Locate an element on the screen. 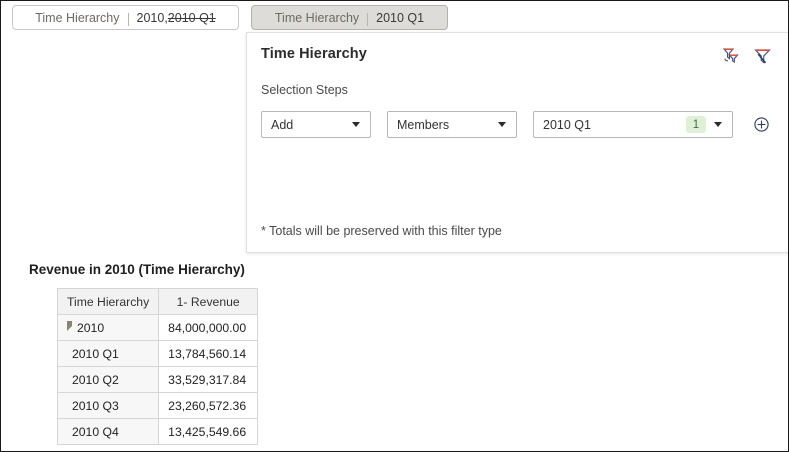 Image resolution: width=789 pixels, height=452 pixels. table-header-row: Time Hierarchy 1- Revenue is located at coordinates (157, 301).